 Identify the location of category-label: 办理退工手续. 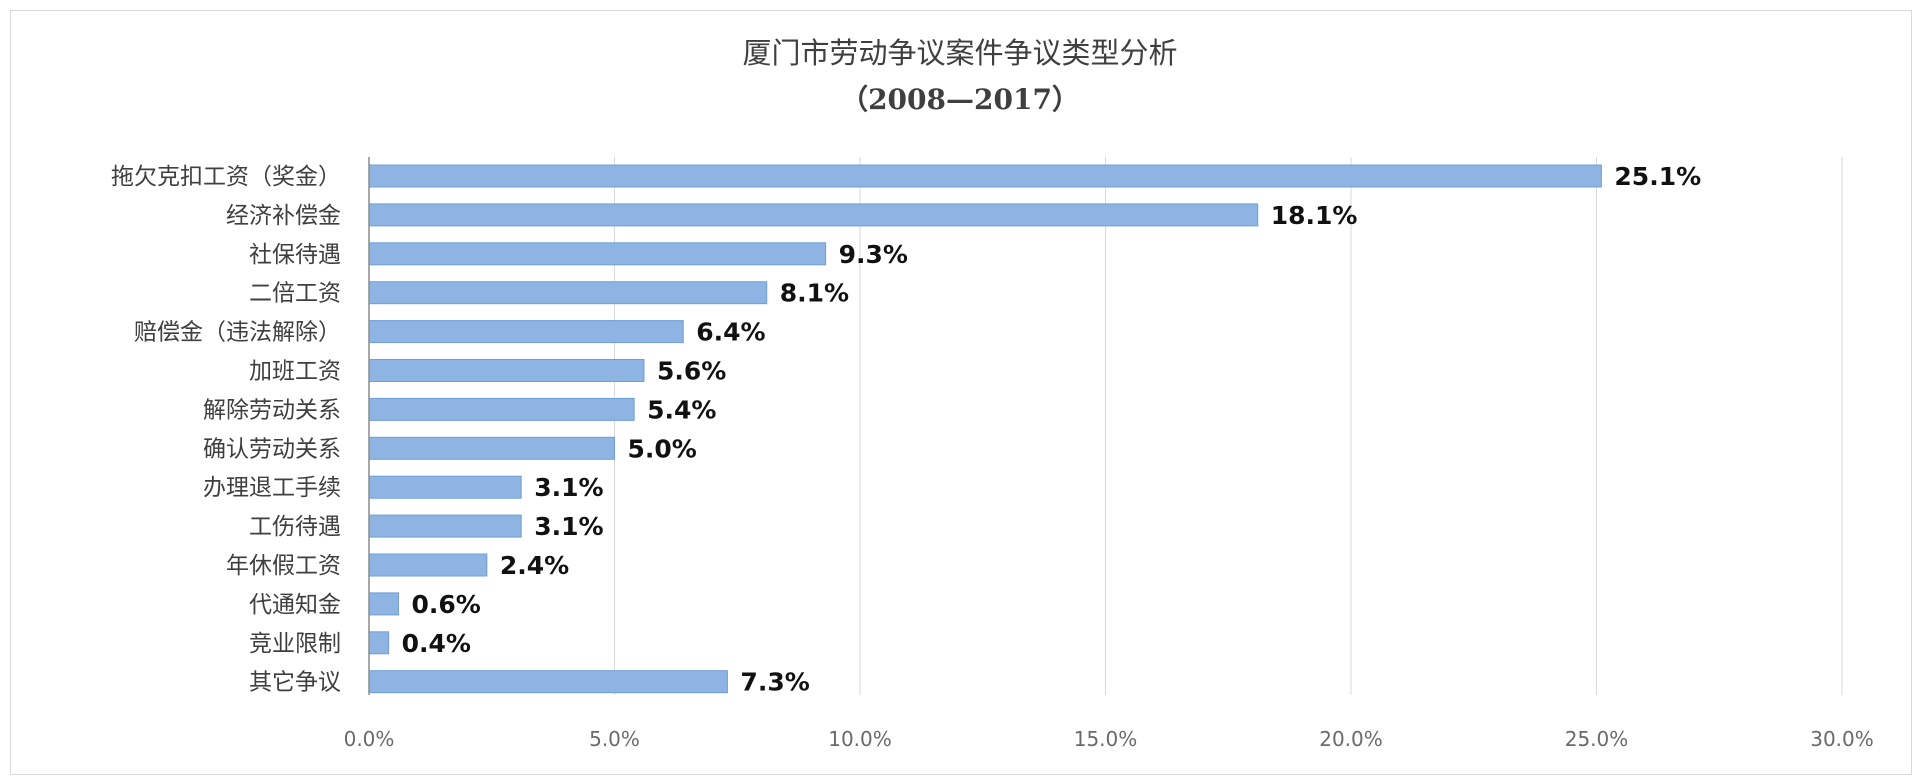
(272, 488).